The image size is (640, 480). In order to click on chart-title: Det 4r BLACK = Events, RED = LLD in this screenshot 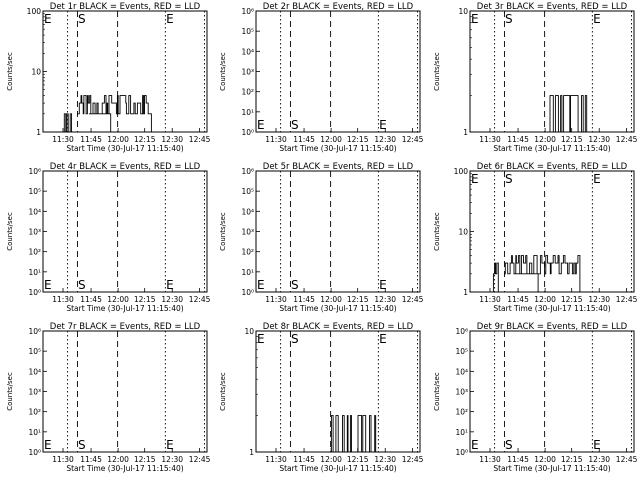, I will do `click(125, 167)`.